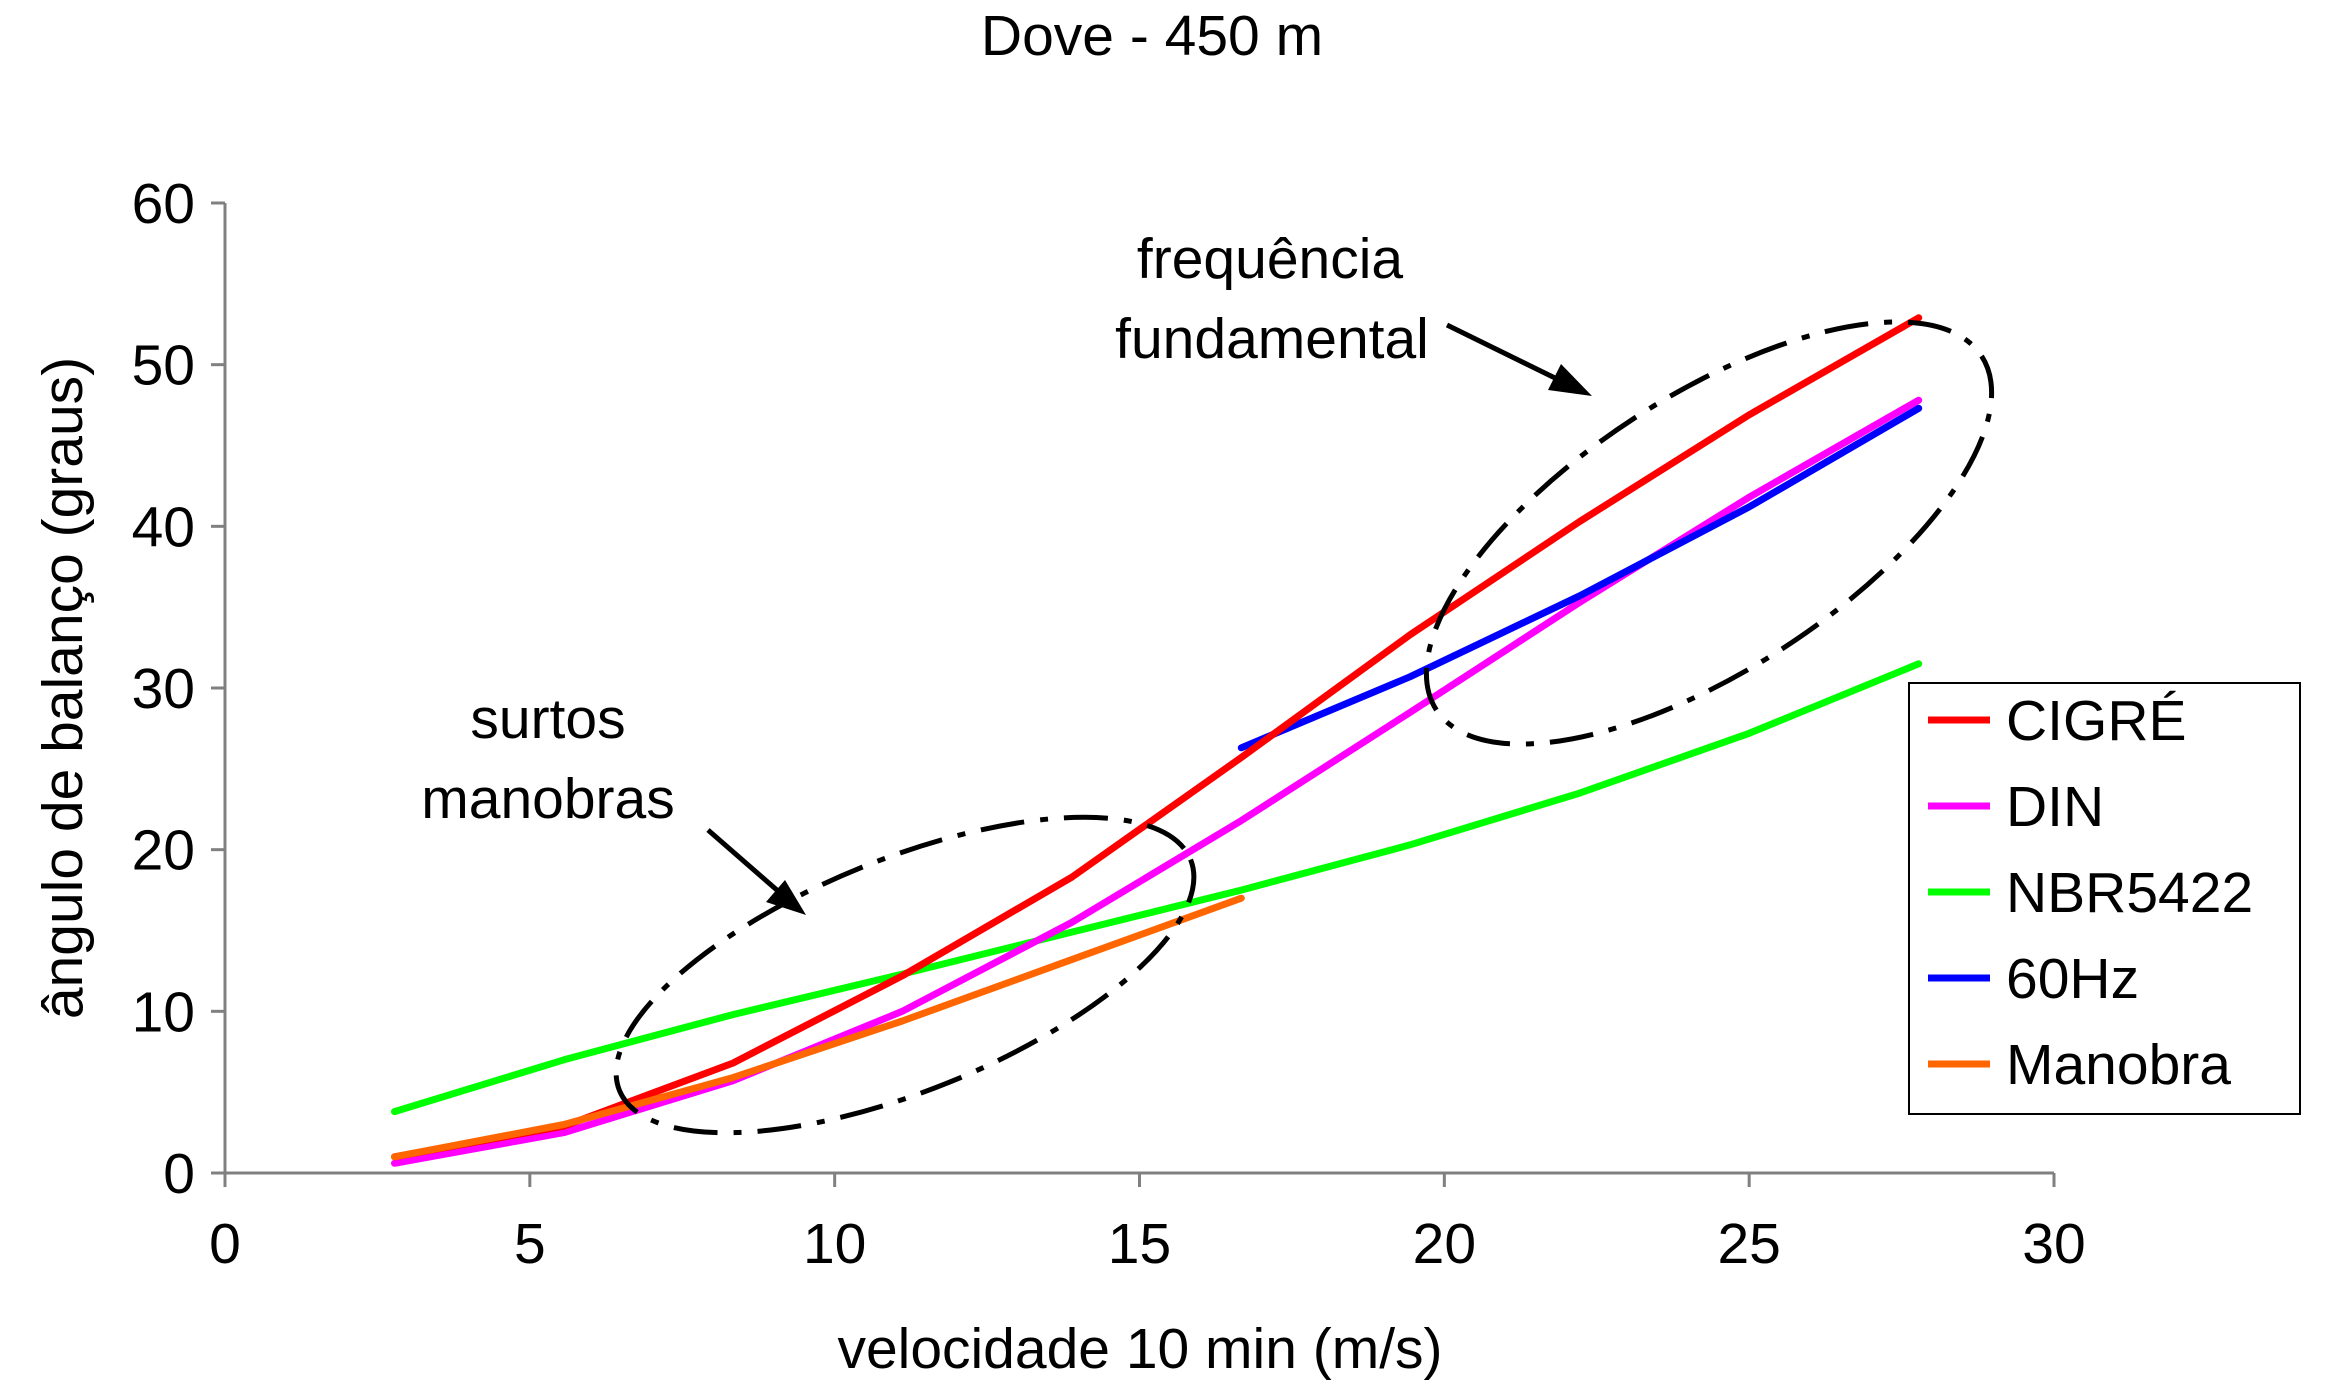  Describe the element at coordinates (1748, 1244) in the screenshot. I see `x-tick-label: 25` at that location.